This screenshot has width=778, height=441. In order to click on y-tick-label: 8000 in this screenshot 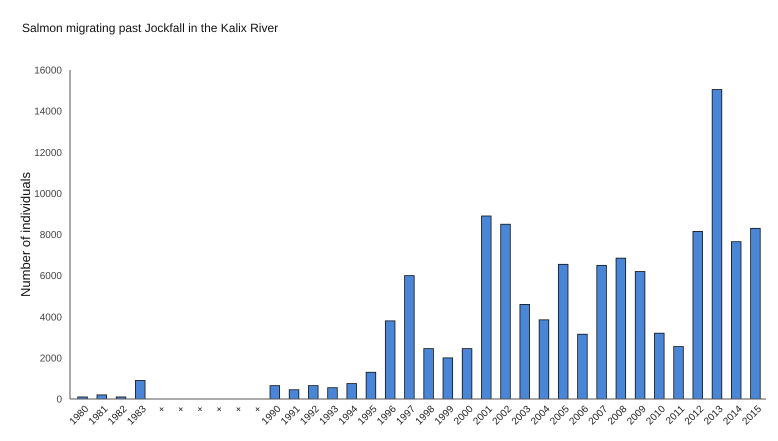, I will do `click(51, 235)`.